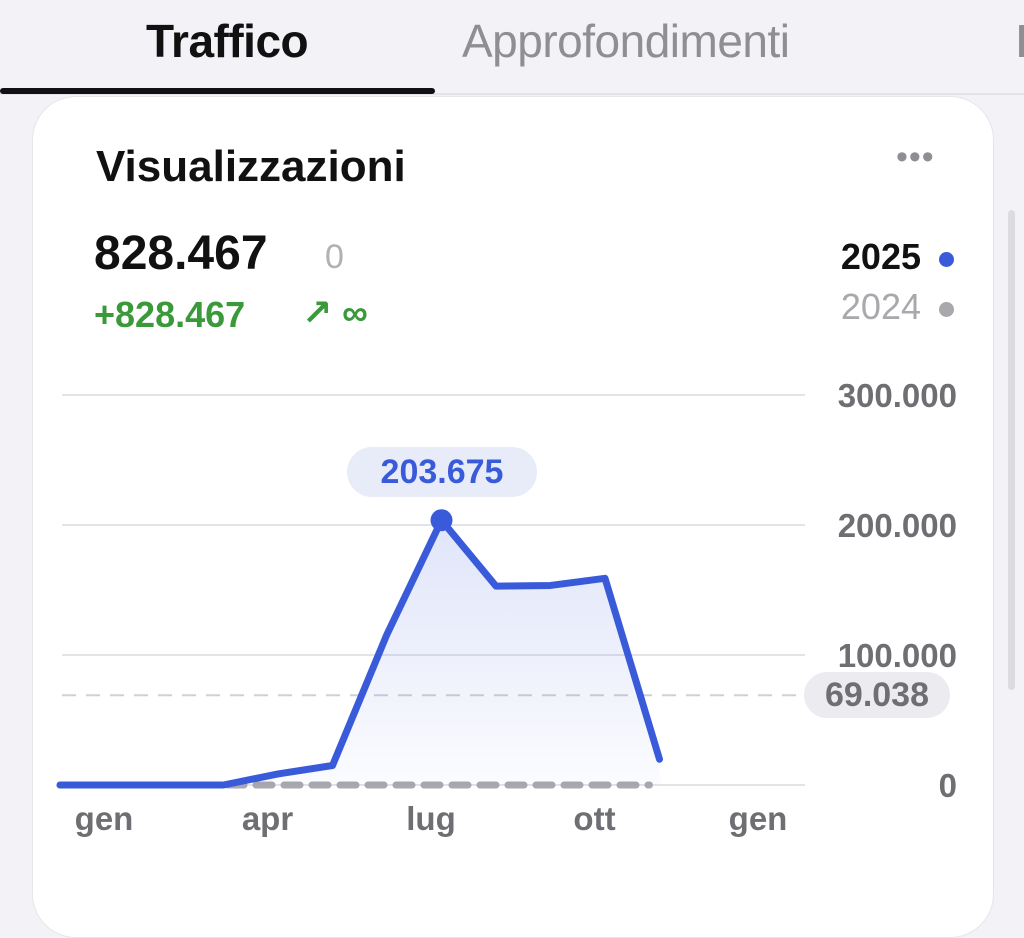 The height and width of the screenshot is (938, 1024). I want to click on y-tick-label: 300.000, so click(897, 395).